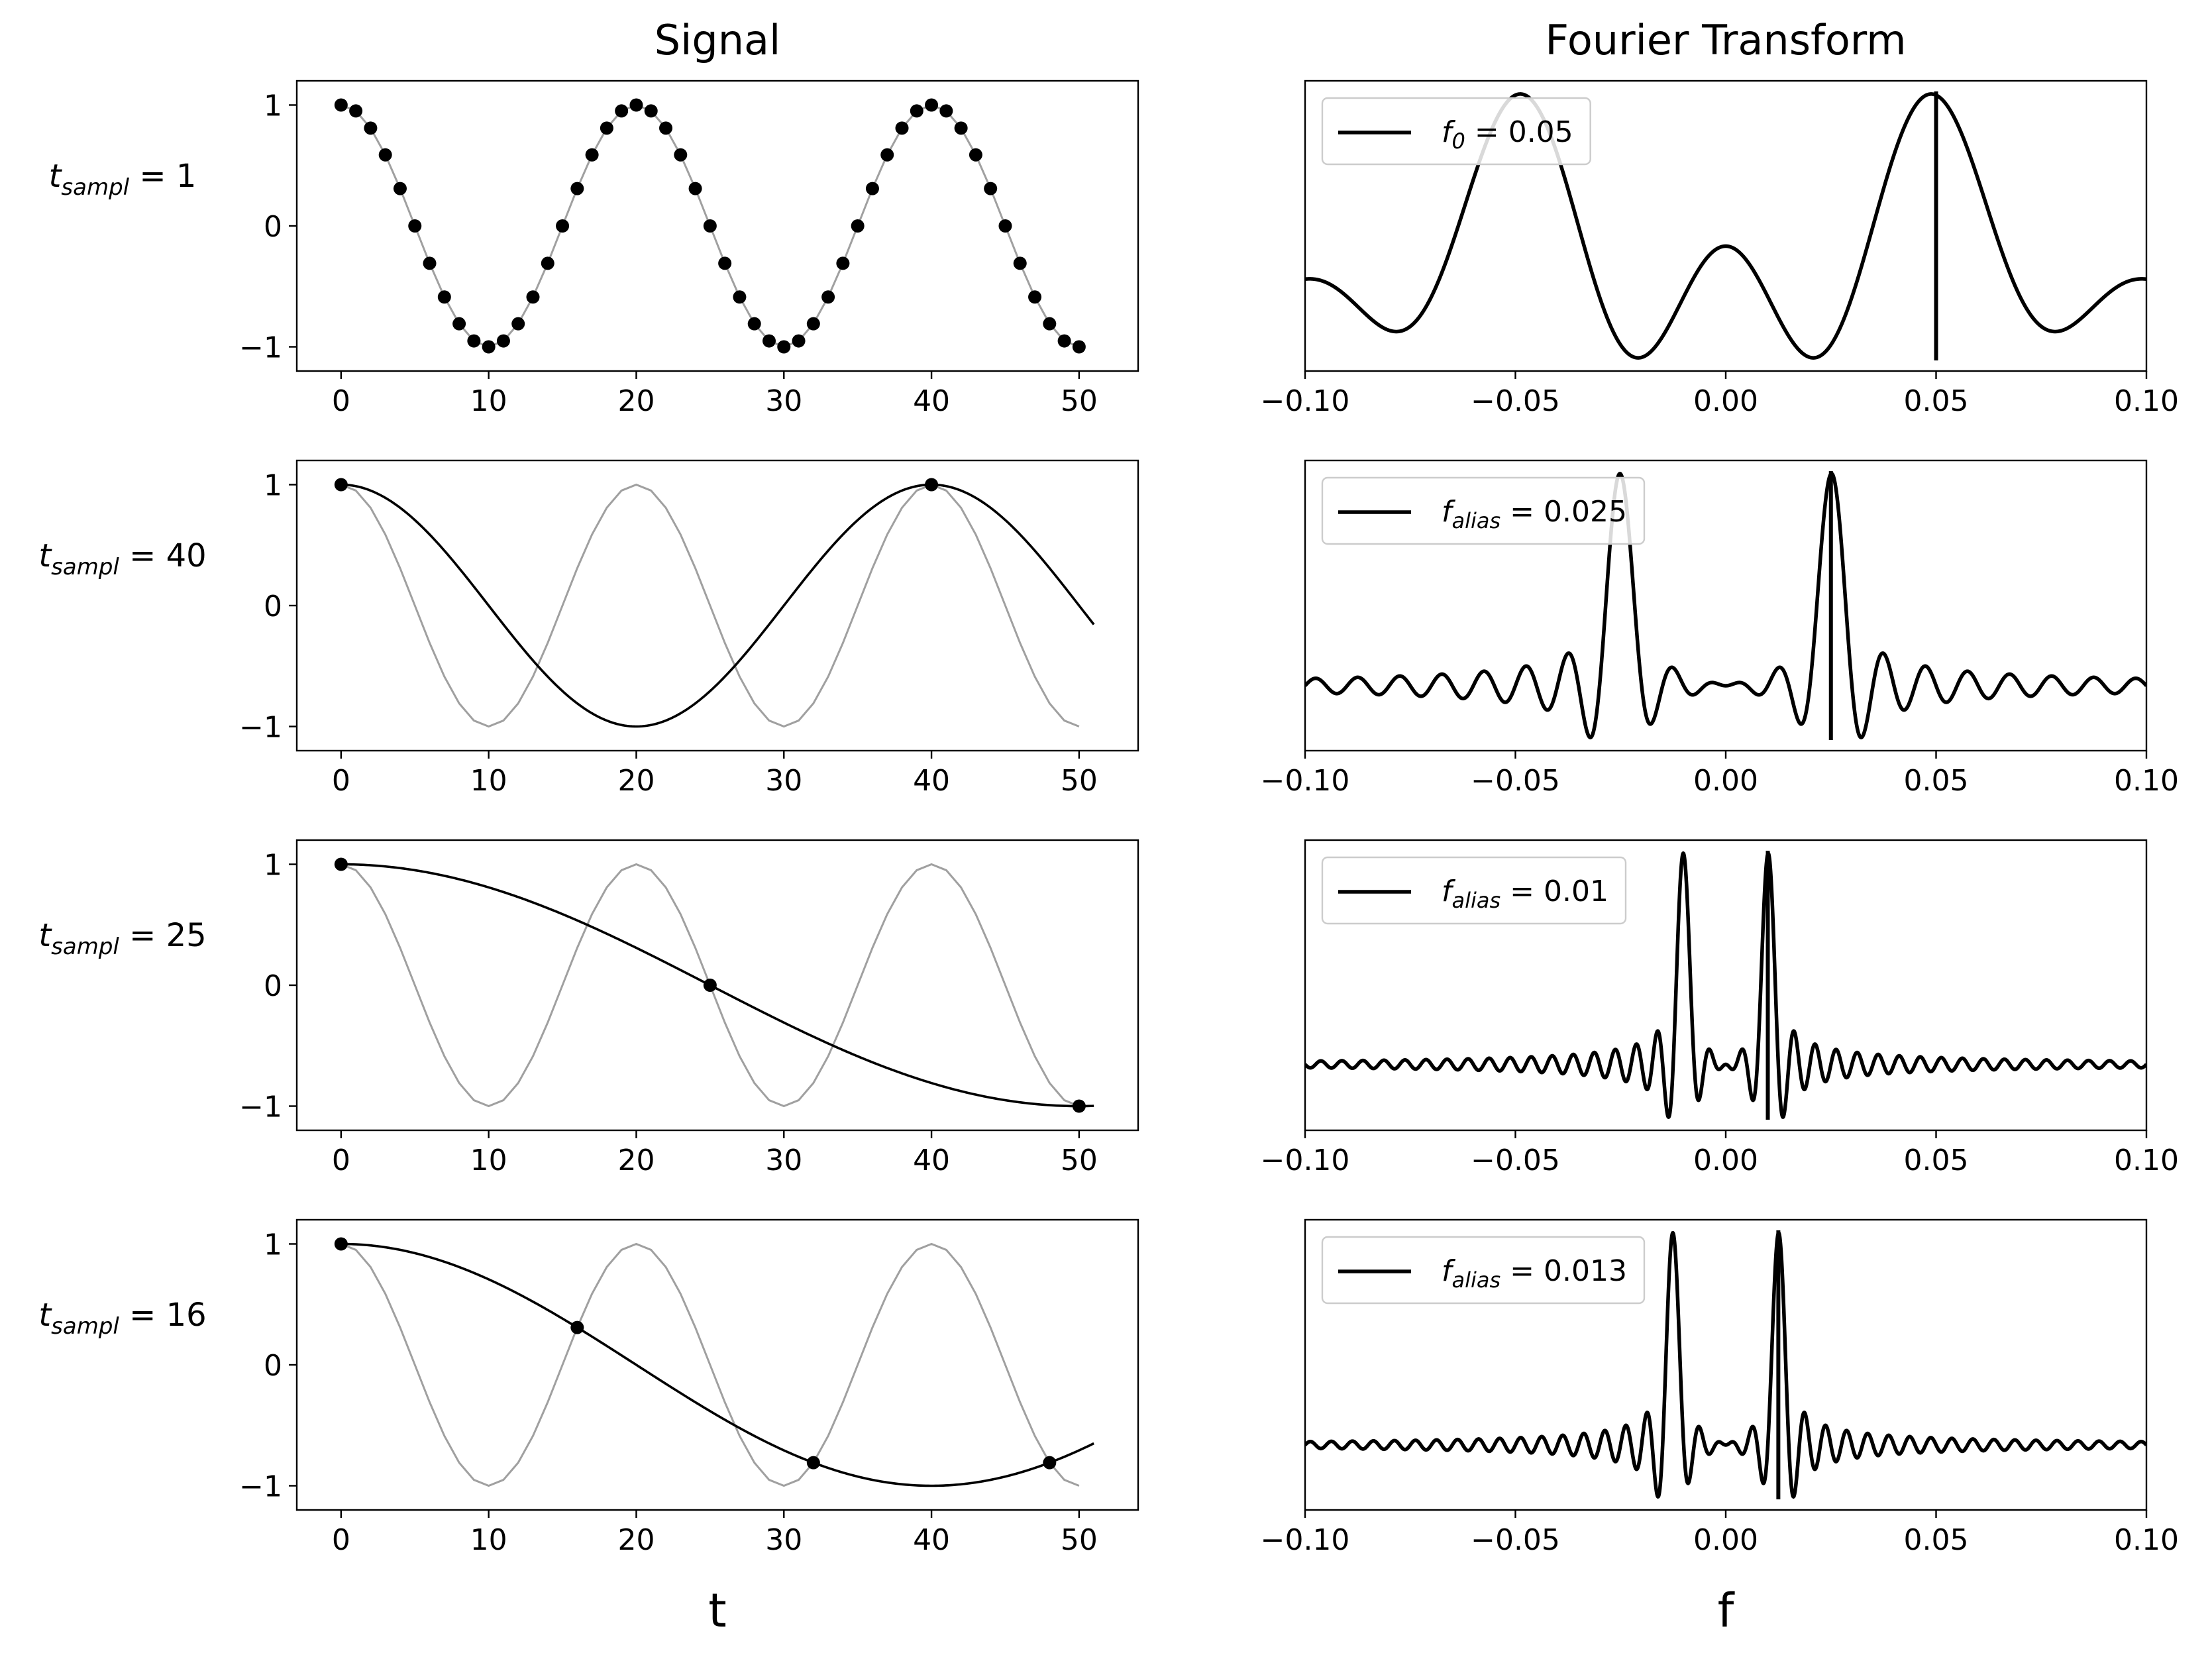 This screenshot has height=1663, width=2212. I want to click on fourier-panel-3: −0.10 −0.05 0.00 0.05 0.10 falias = 0.01, so click(1720, 1008).